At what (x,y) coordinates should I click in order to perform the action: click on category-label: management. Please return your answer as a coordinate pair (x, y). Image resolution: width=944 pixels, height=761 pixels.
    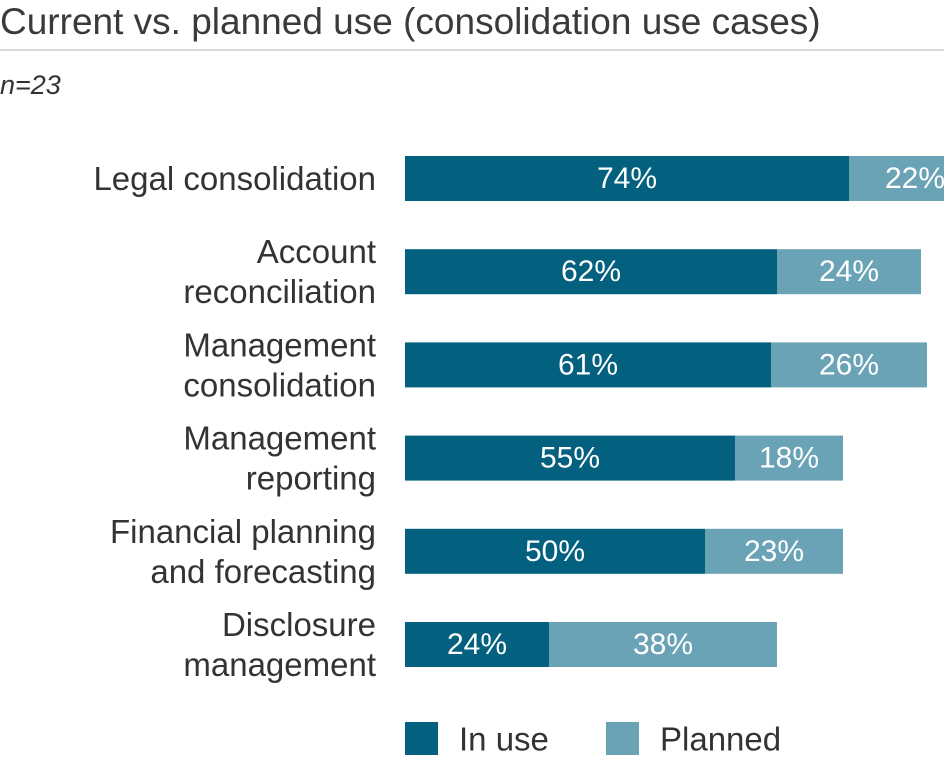
    Looking at the image, I should click on (279, 664).